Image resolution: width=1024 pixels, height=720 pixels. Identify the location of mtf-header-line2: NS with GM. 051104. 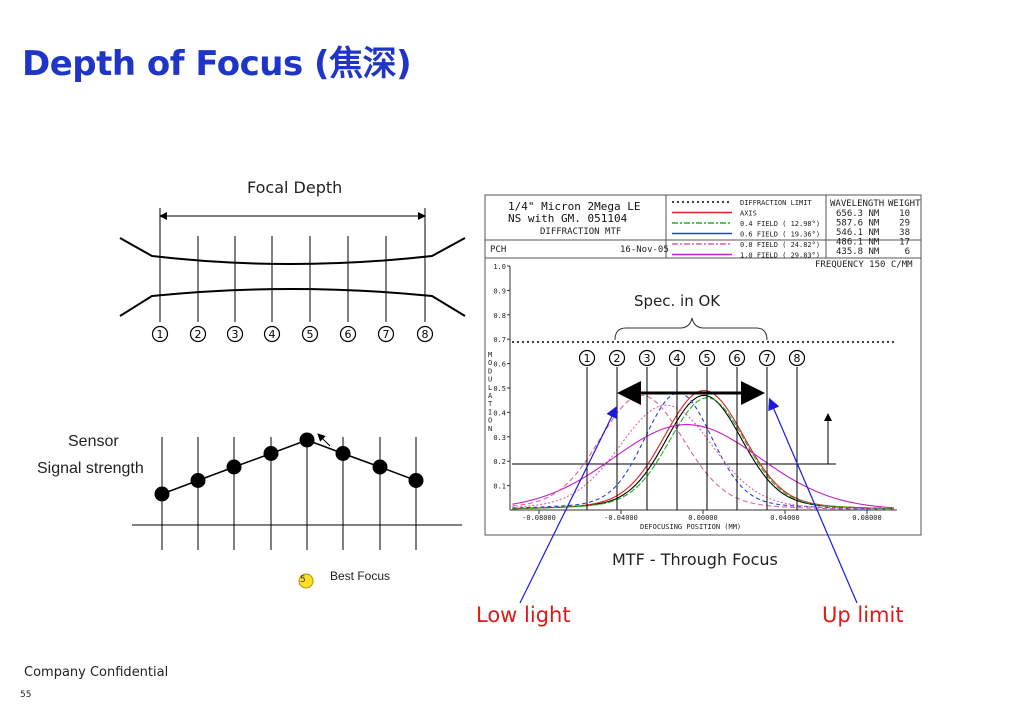
(568, 218).